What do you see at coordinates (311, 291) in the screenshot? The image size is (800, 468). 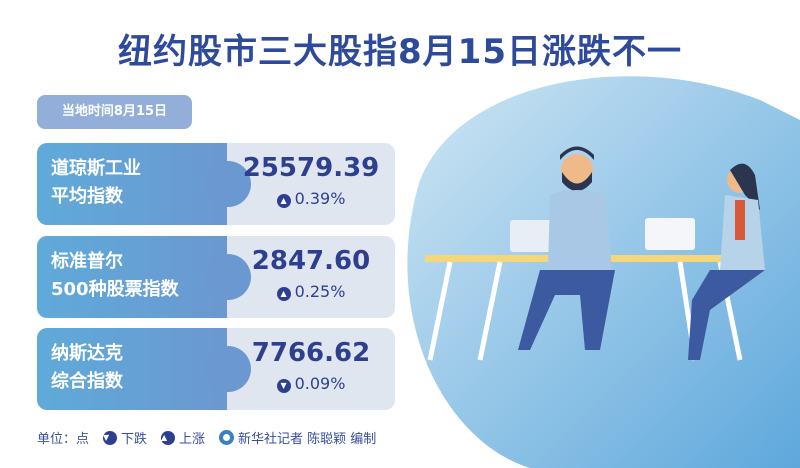 I see `index-change: ▲ 0.25%` at bounding box center [311, 291].